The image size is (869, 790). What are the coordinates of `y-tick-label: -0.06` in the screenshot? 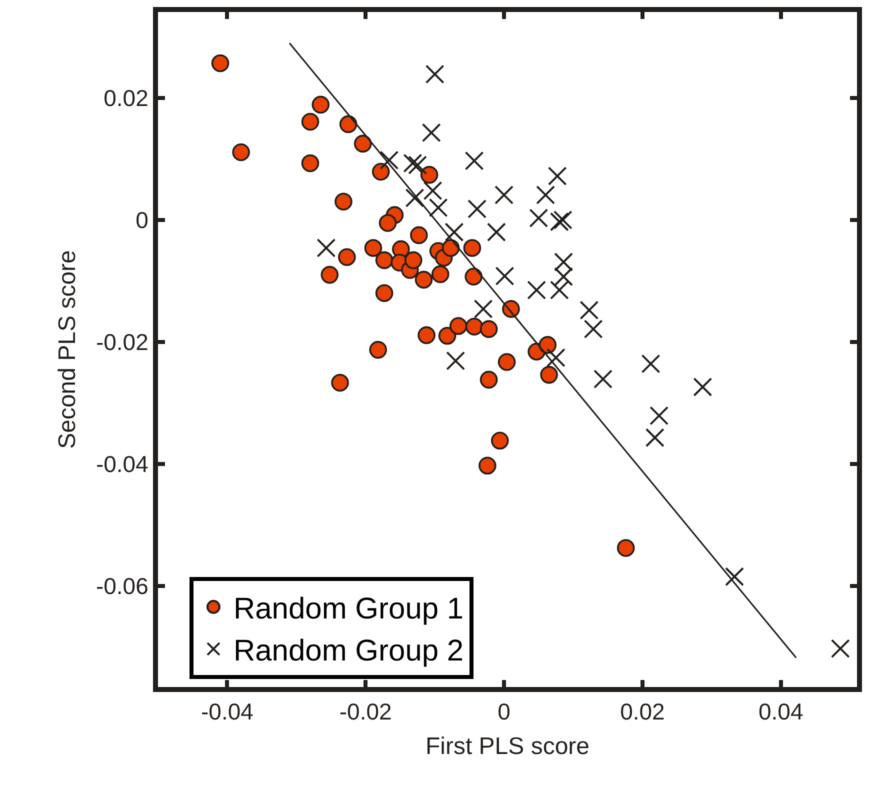 It's located at (122, 585).